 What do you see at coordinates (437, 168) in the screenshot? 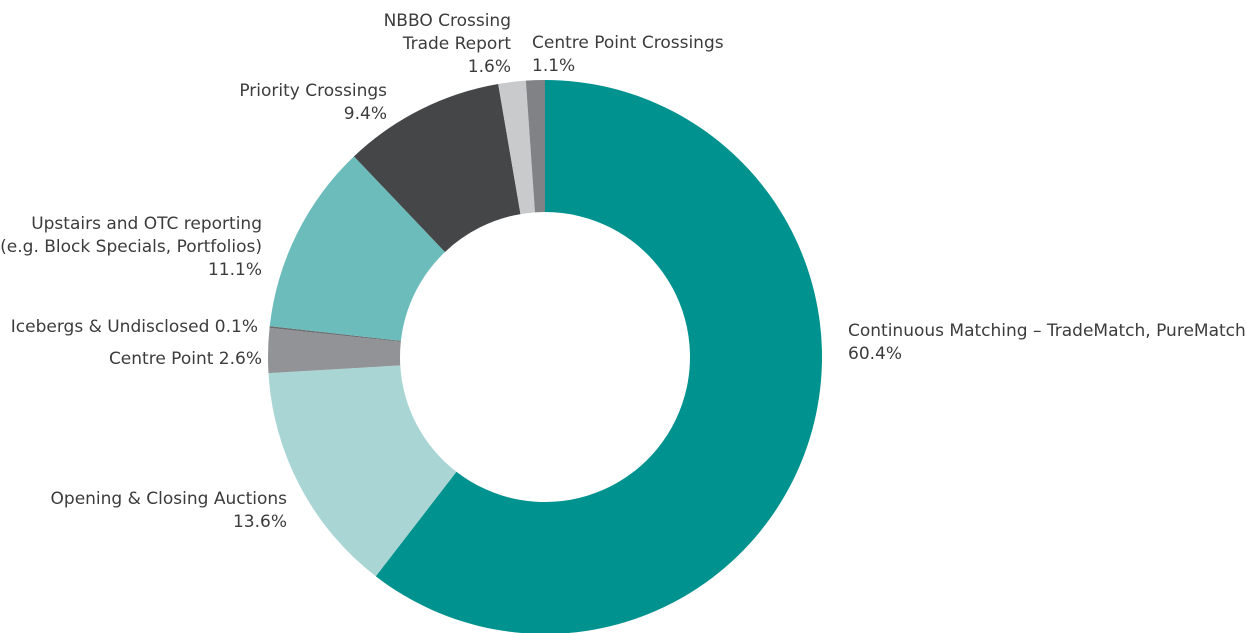
I see `slice-priority-crossings` at bounding box center [437, 168].